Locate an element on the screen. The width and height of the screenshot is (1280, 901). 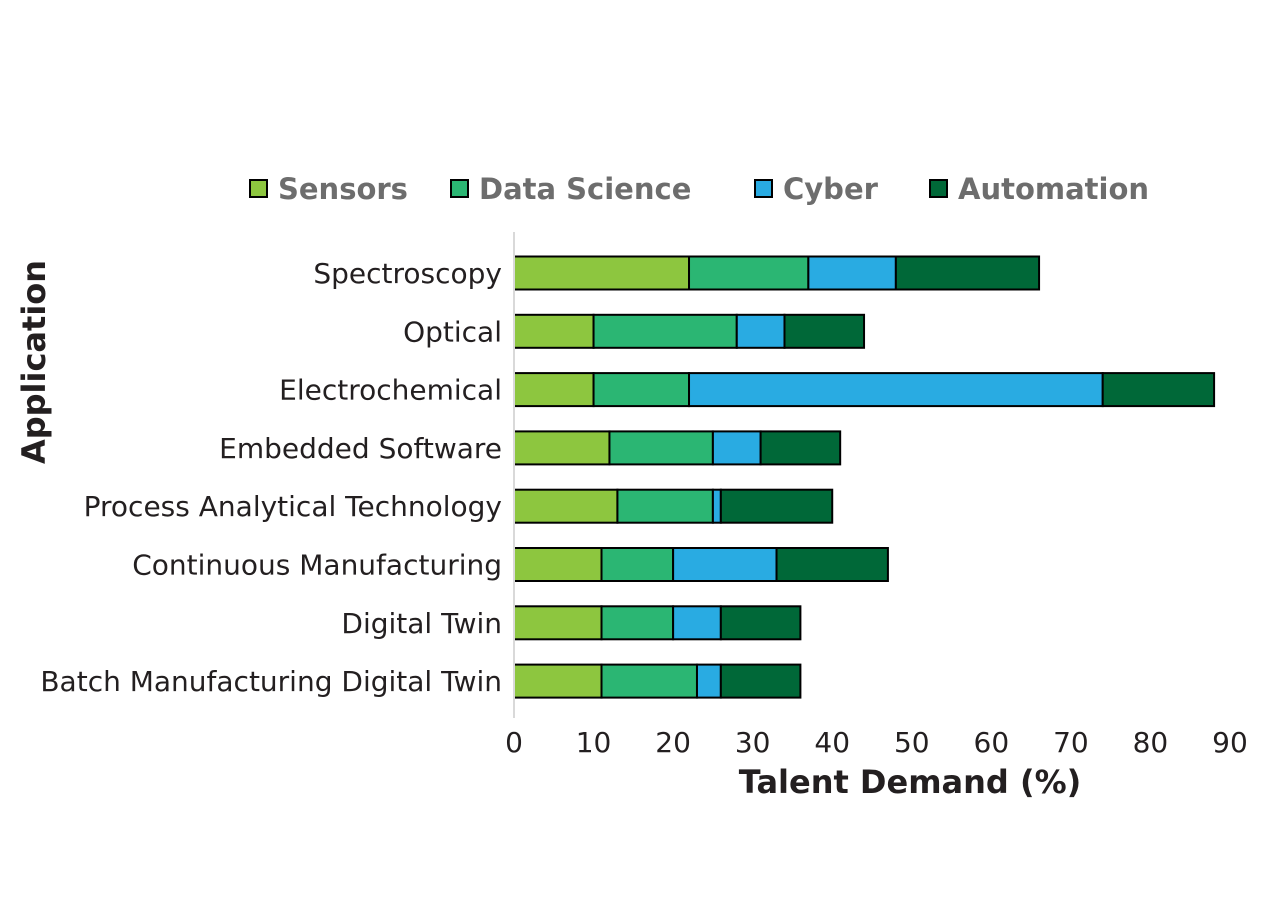
legend-swatch-data-science is located at coordinates (459, 188).